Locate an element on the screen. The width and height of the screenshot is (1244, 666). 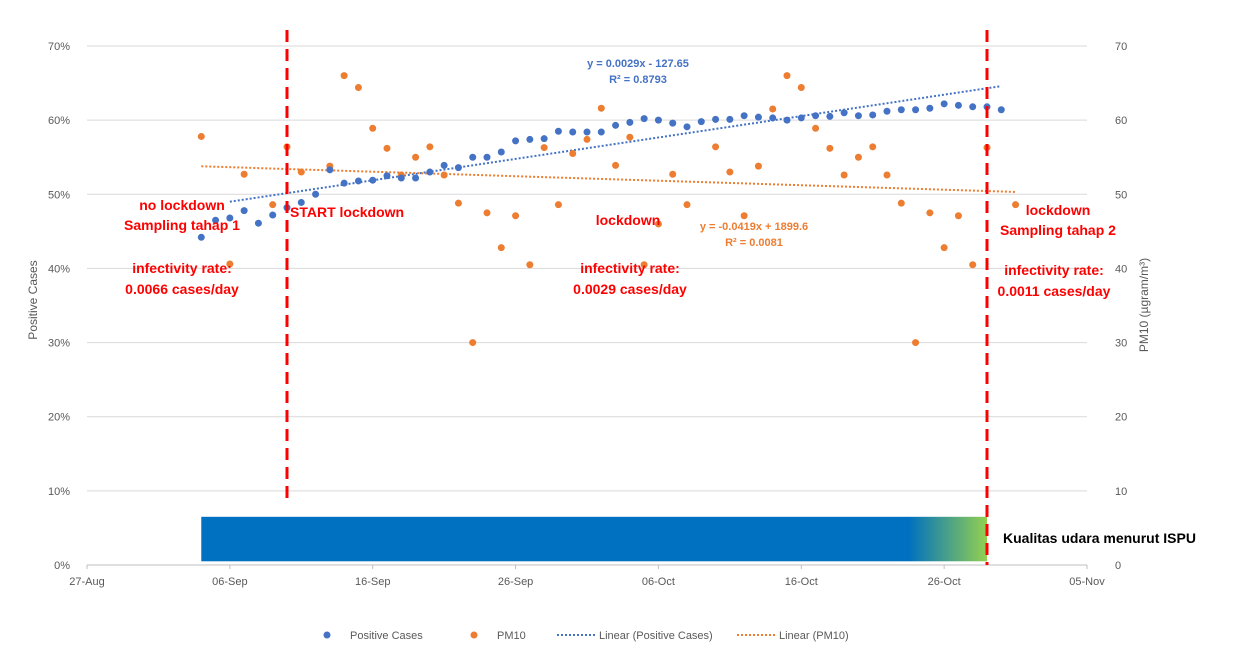
phase3-rate-label: infectivity rate: is located at coordinates (1054, 270).